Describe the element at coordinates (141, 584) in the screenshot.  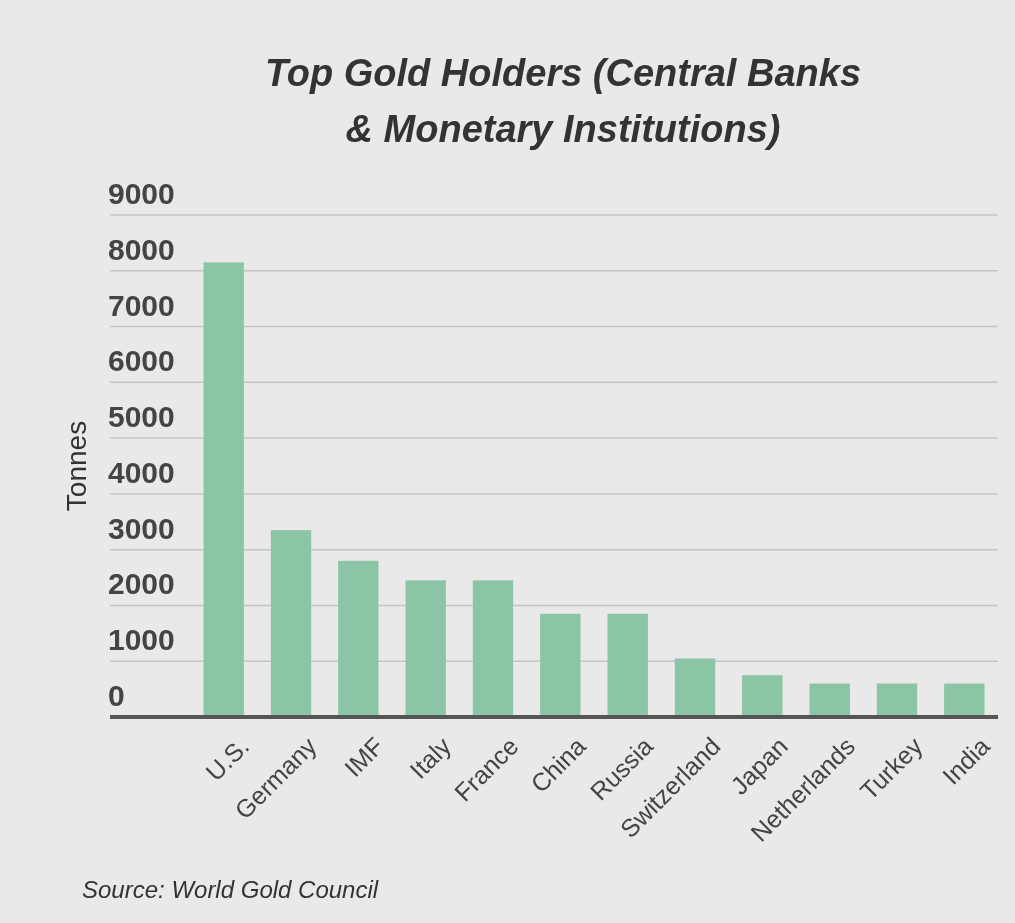
I see `y-tick-label: 2000` at that location.